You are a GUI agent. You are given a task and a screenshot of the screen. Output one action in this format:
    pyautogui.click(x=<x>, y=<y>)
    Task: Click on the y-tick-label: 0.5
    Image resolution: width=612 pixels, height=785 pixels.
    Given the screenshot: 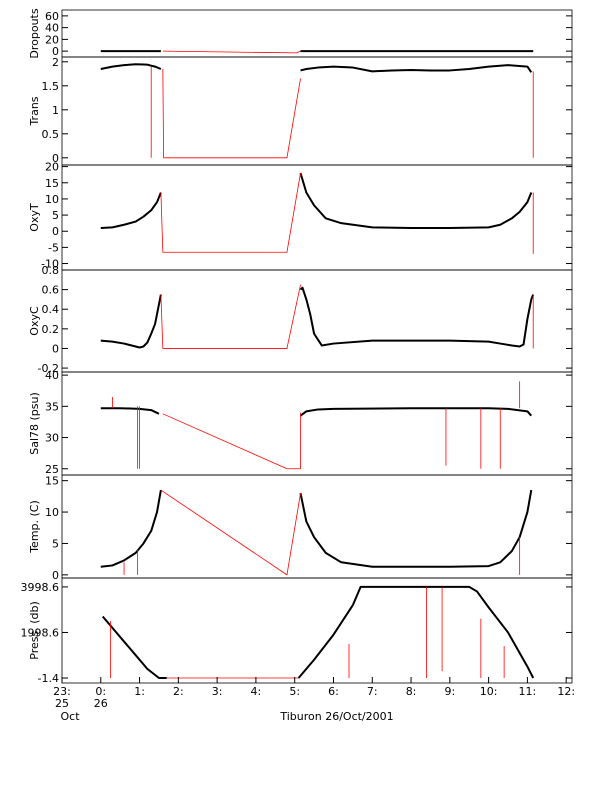 What is the action you would take?
    pyautogui.click(x=51, y=134)
    